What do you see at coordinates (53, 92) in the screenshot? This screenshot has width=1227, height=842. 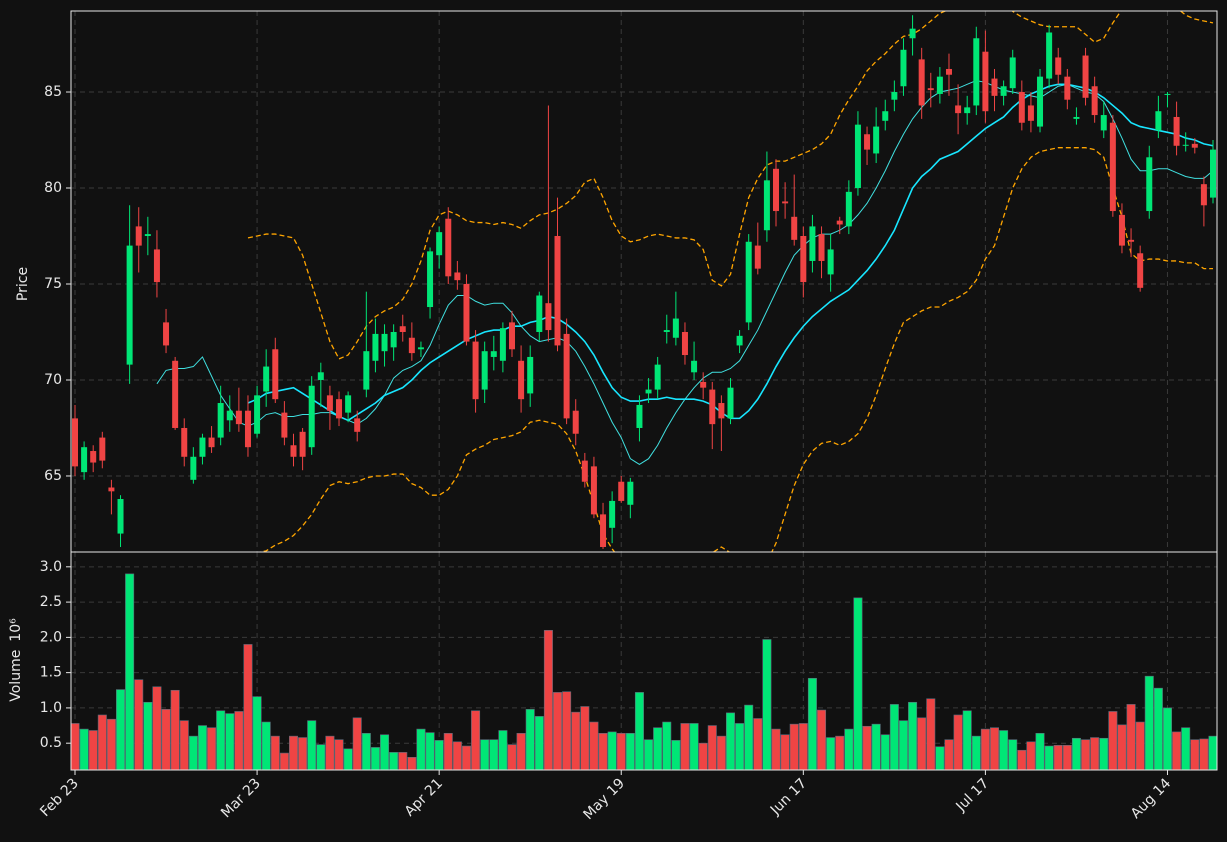 I see `y-tick-label: 85` at bounding box center [53, 92].